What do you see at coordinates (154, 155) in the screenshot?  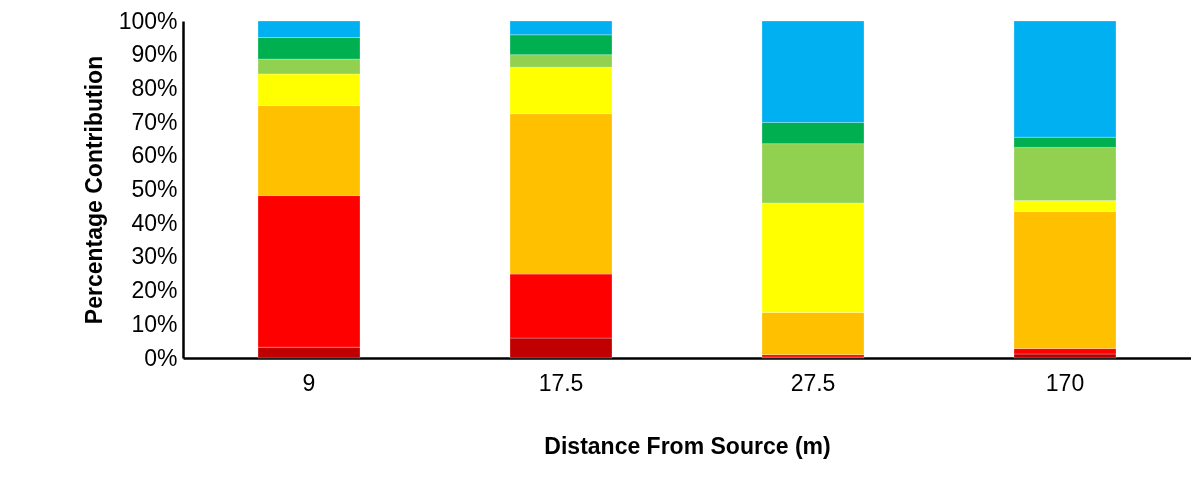 I see `y-tick-label: 60%` at bounding box center [154, 155].